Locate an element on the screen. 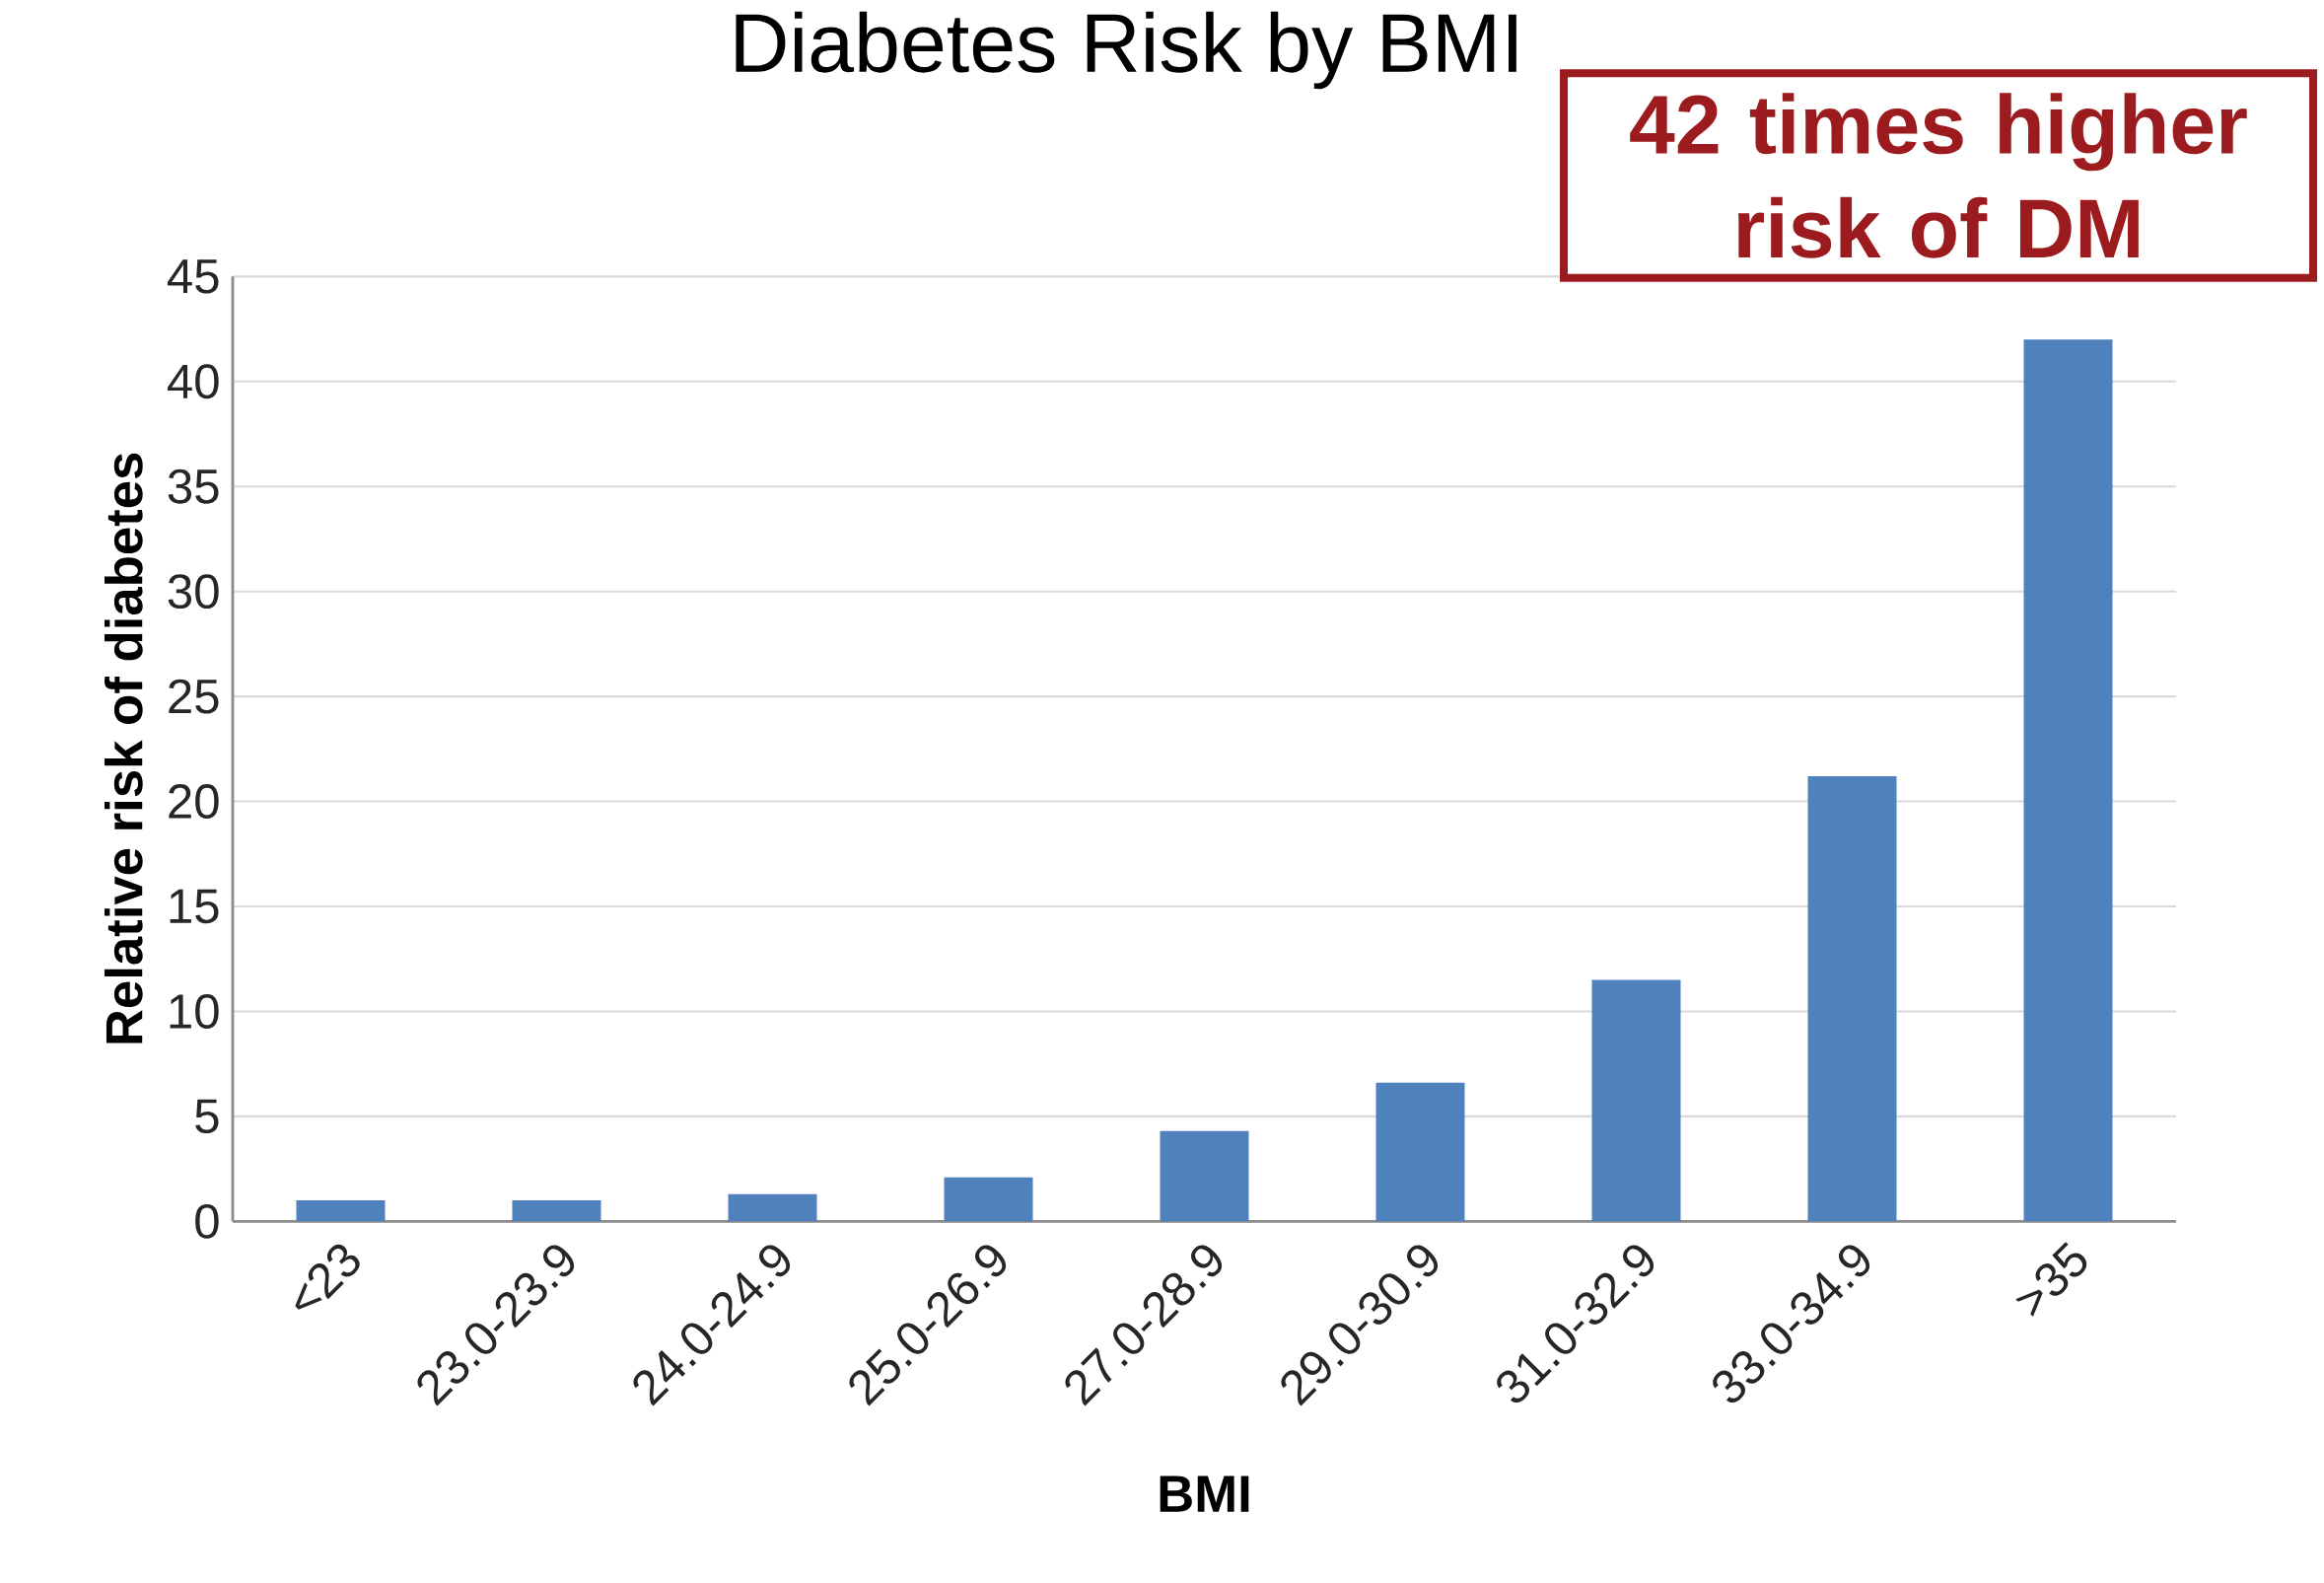 The width and height of the screenshot is (2324, 1583). y-tick-label: 25 is located at coordinates (194, 697).